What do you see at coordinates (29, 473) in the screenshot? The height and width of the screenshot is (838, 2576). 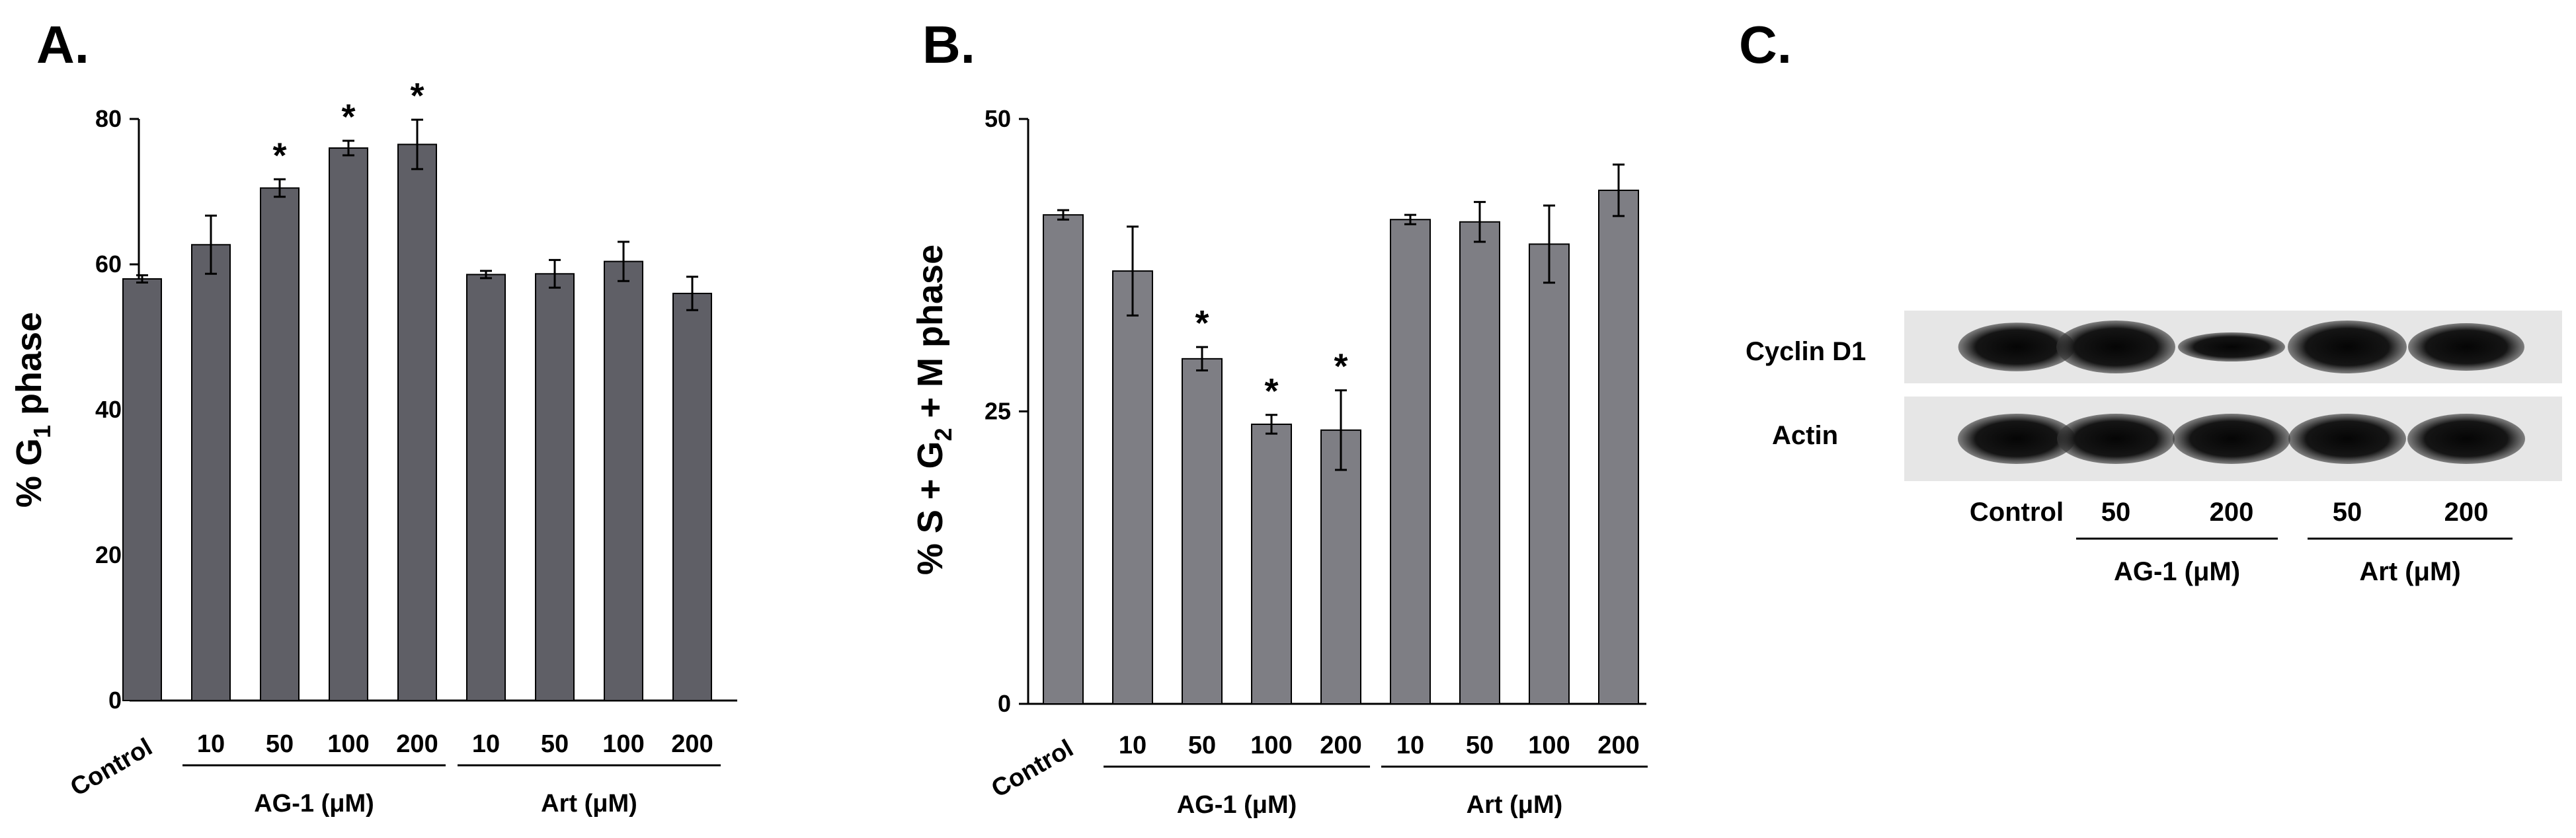 I see `y-axis-label-prefix: % G` at bounding box center [29, 473].